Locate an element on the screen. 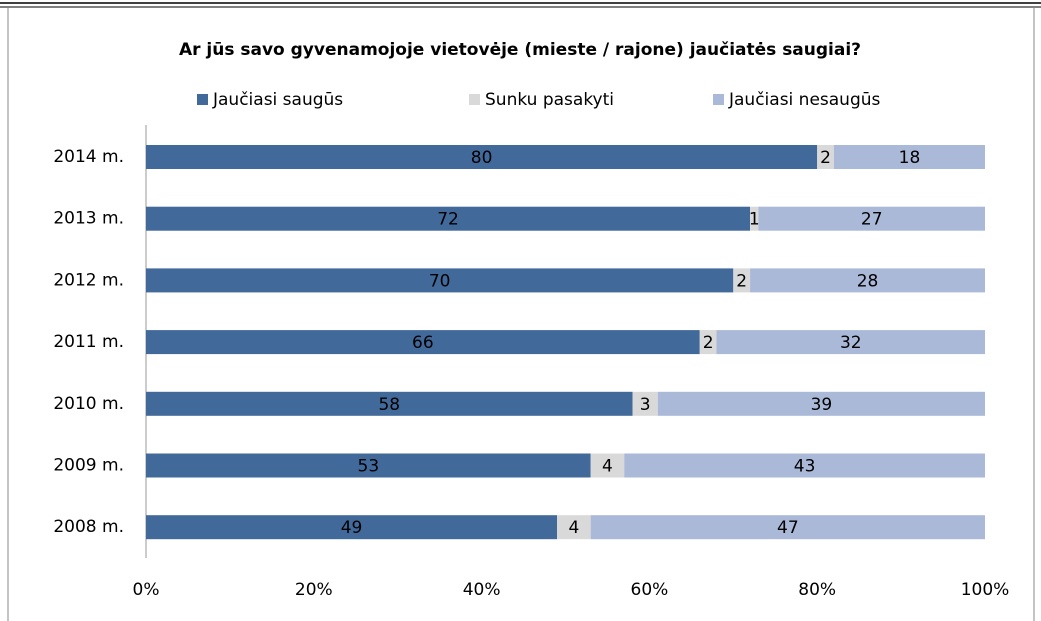  y-tick-label: 2010 m. is located at coordinates (88, 404).